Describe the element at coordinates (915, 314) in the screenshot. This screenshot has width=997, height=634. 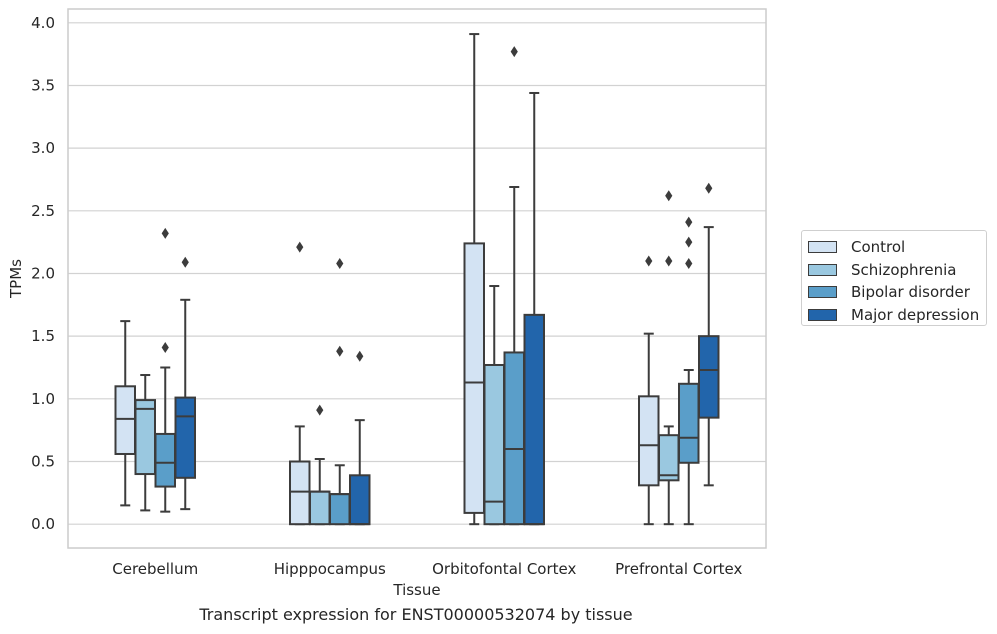
I see `legend-label: Major depression` at that location.